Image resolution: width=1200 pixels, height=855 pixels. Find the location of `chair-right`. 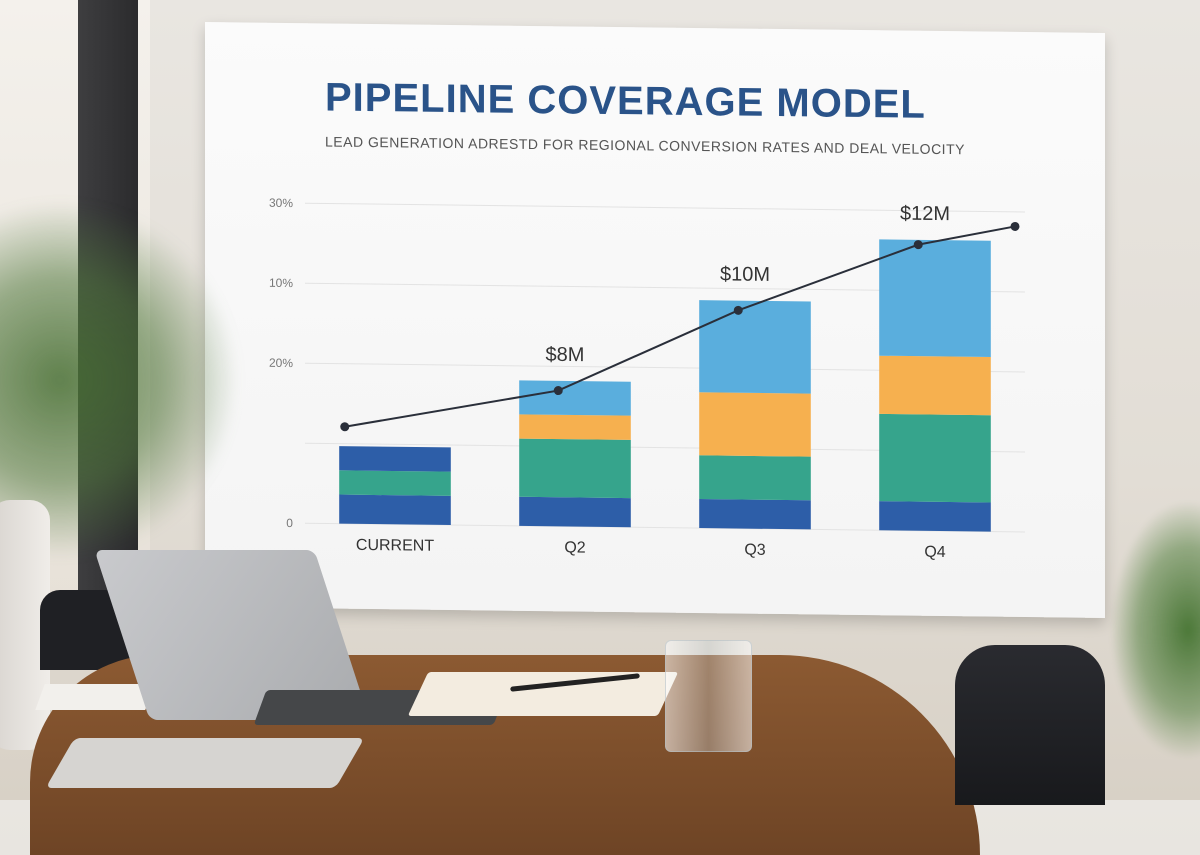

chair-right is located at coordinates (1030, 725).